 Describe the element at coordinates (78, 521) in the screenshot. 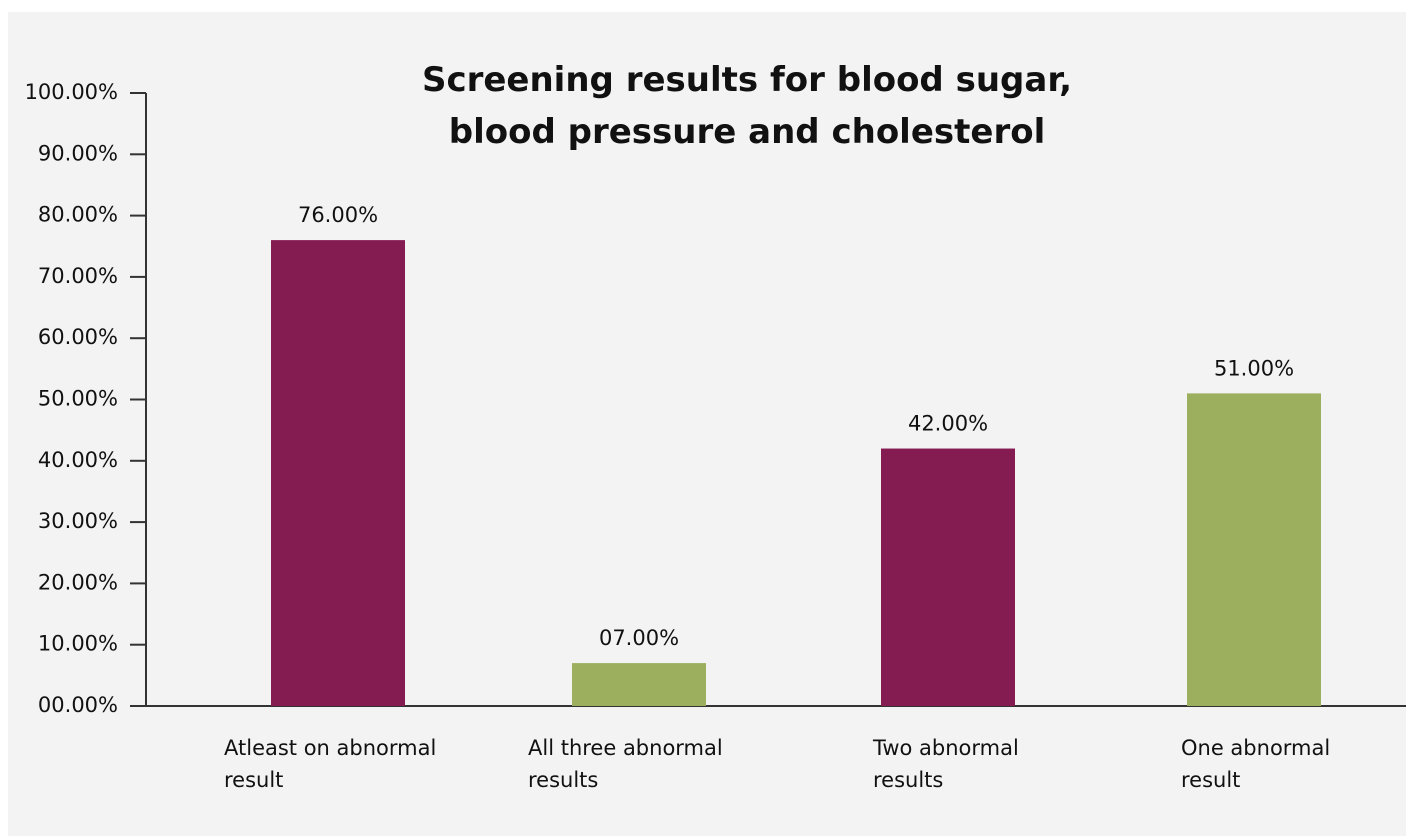

I see `y-tick-label: 30.00%` at that location.